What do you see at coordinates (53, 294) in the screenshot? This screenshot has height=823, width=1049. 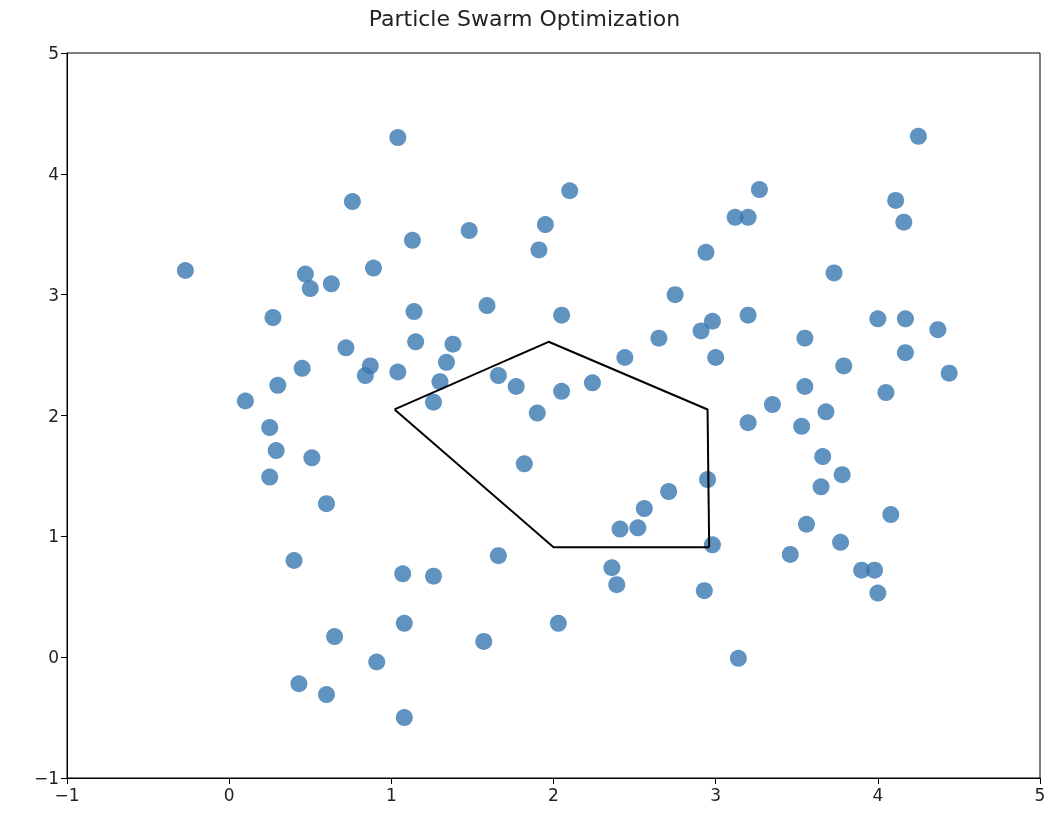 I see `y-tick-label: 3` at bounding box center [53, 294].